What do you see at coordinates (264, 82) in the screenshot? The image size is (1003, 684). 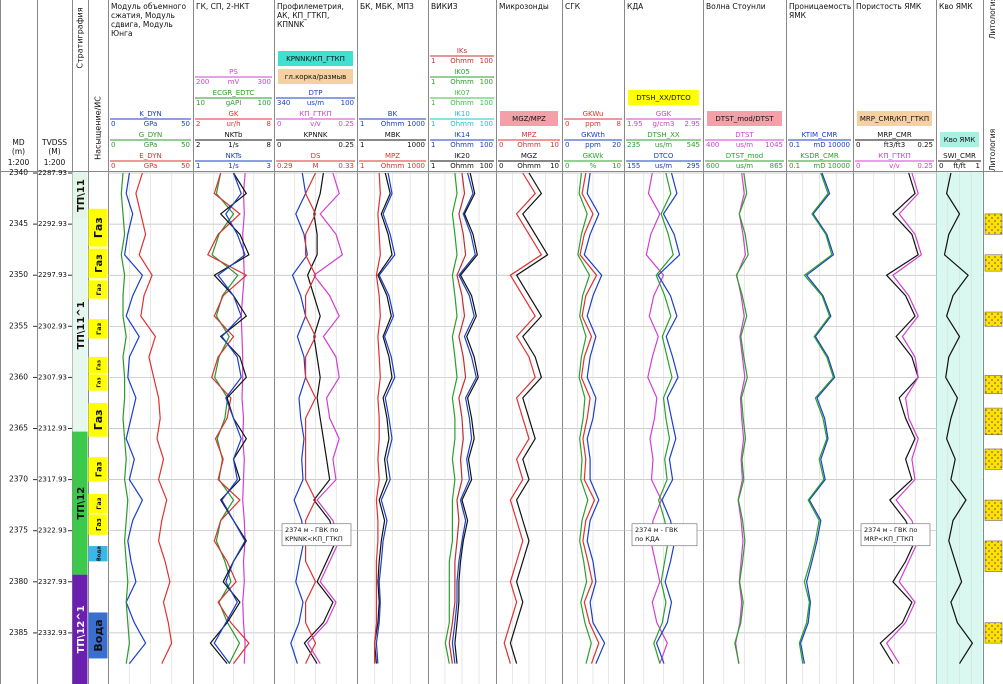 I see `legend-max: 300` at bounding box center [264, 82].